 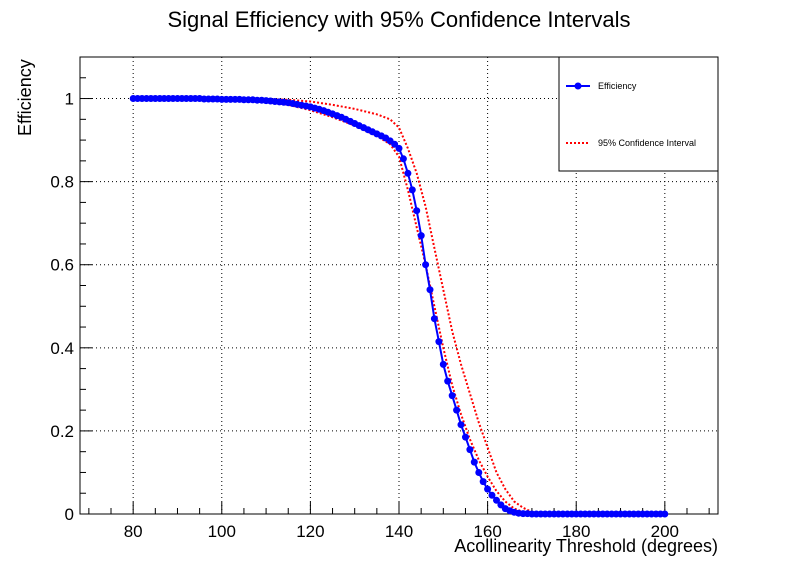 I want to click on x-tick-label: 140, so click(x=399, y=531).